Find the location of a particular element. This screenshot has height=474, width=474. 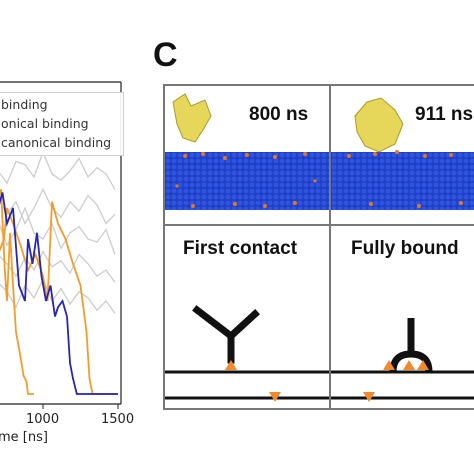

legend-entry-1: binding is located at coordinates (24, 104).